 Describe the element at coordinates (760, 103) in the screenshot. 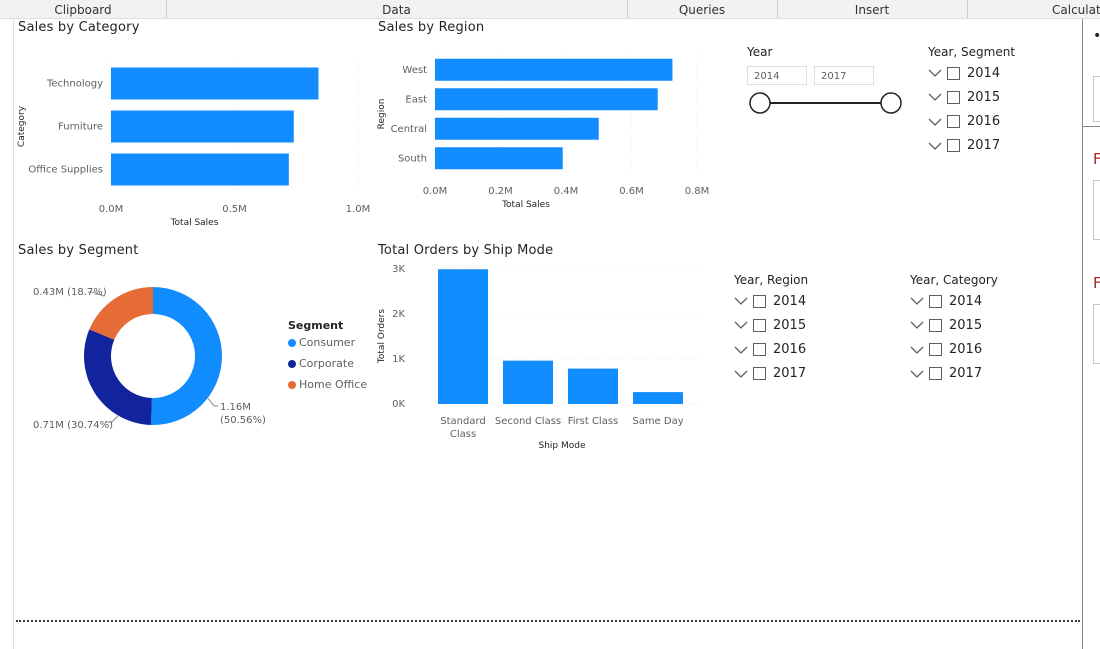

I see `slider-handle-start` at that location.